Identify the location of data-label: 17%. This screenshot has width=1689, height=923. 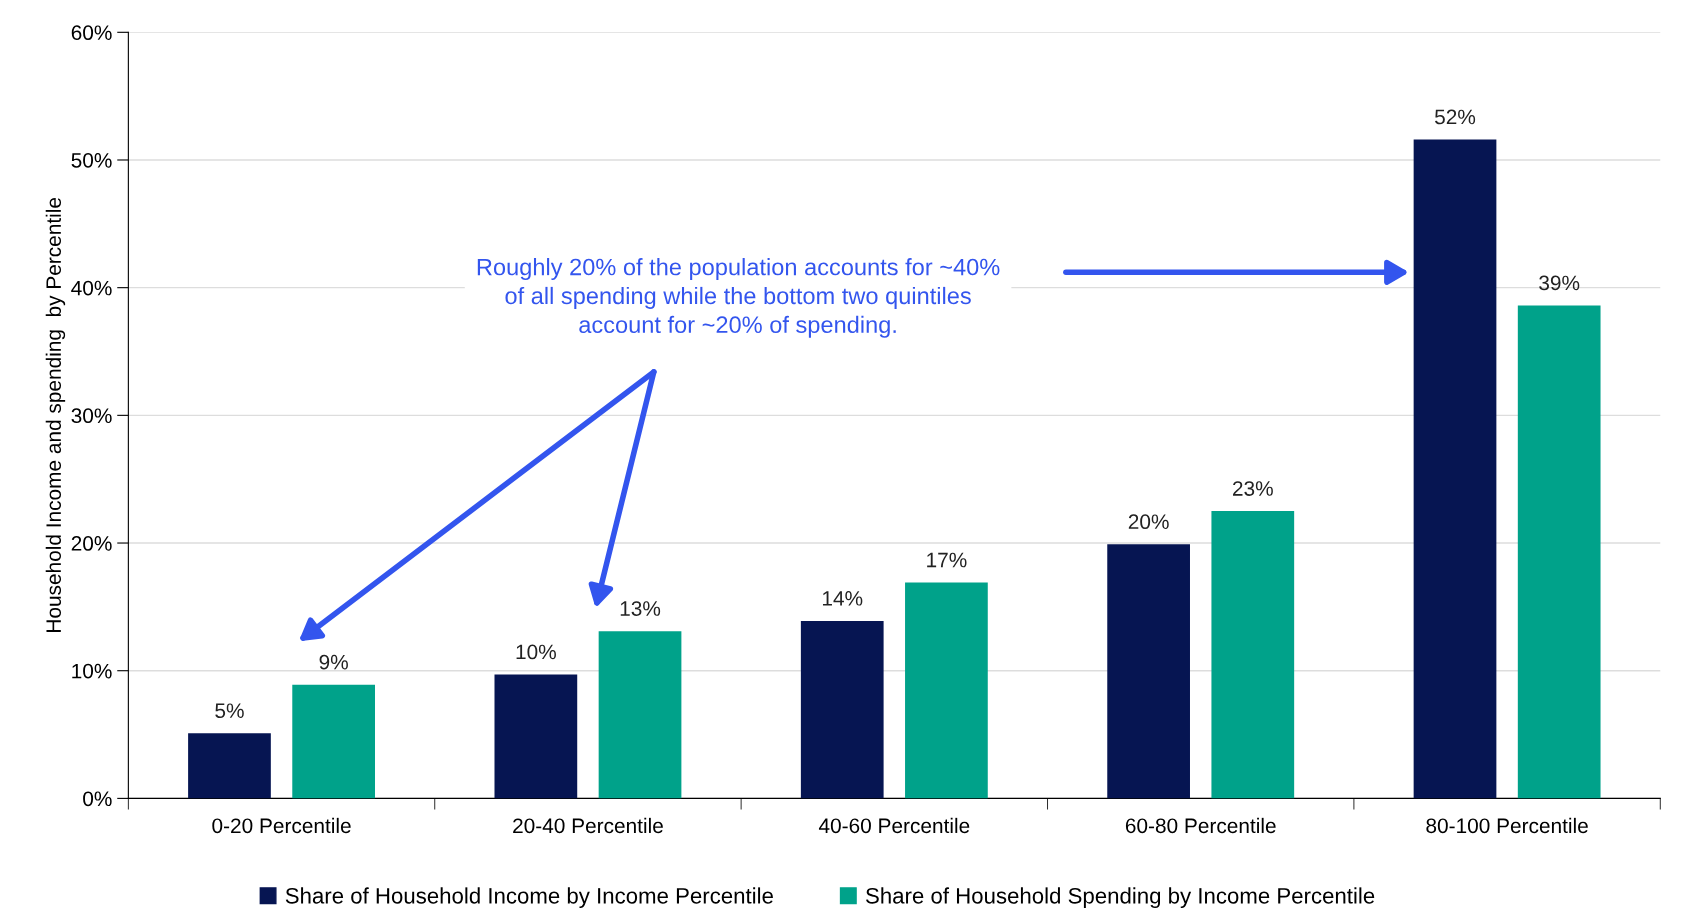
(947, 560).